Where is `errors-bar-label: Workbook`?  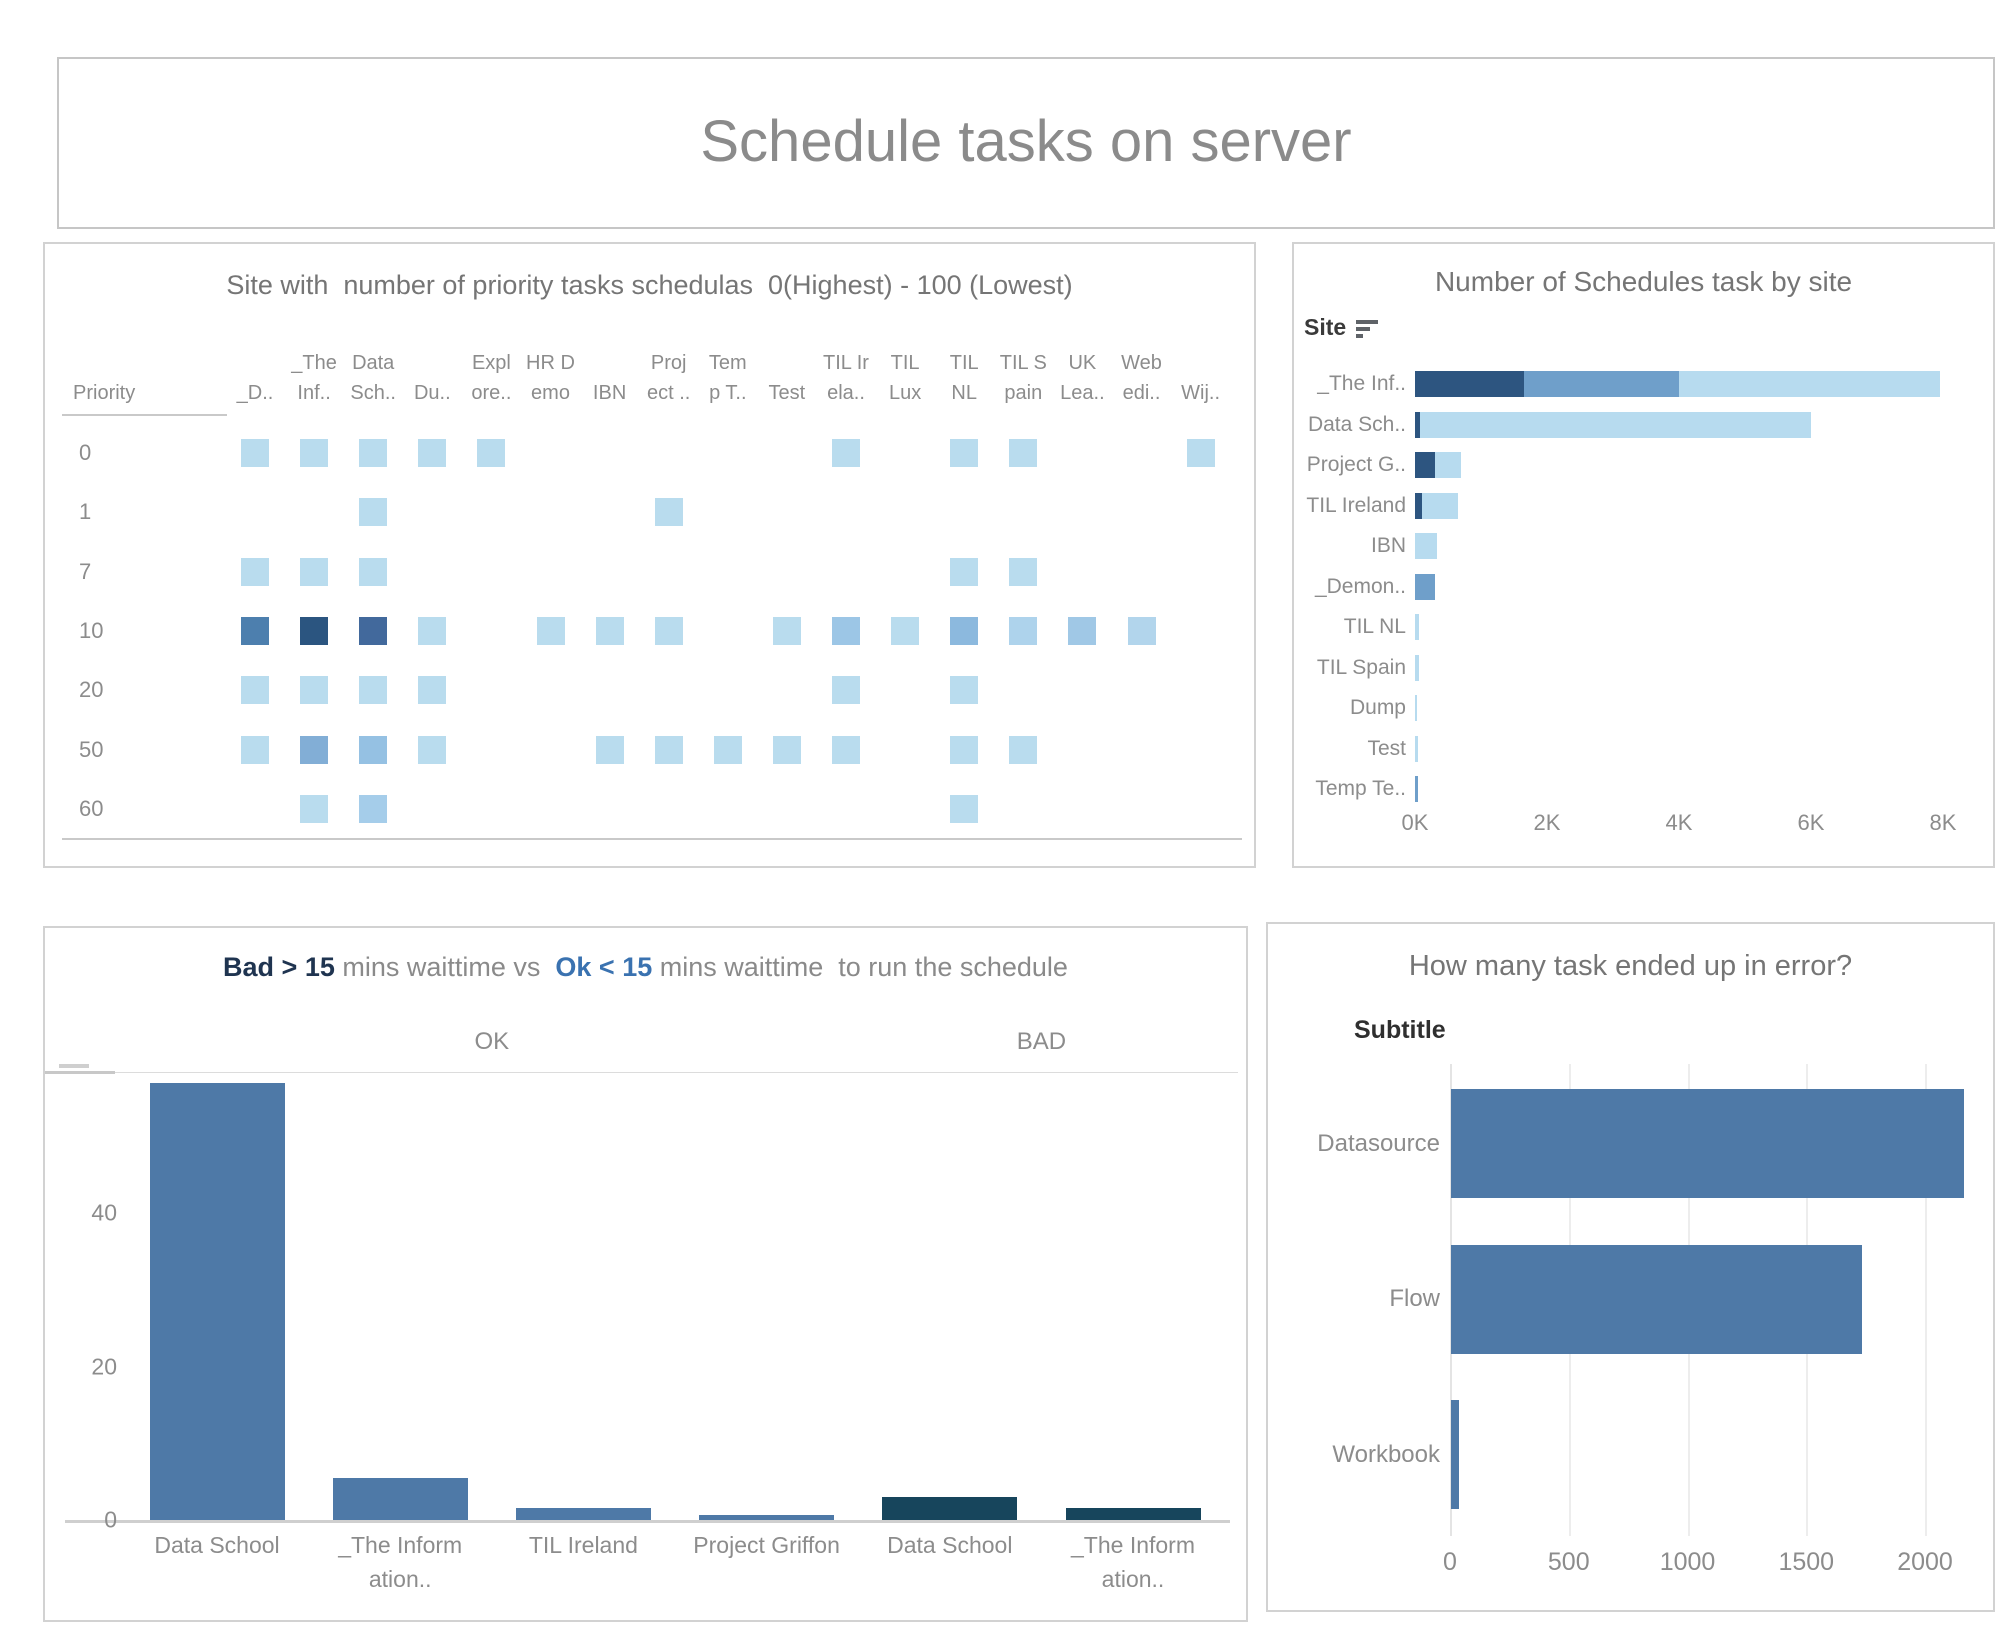 errors-bar-label: Workbook is located at coordinates (1386, 1454).